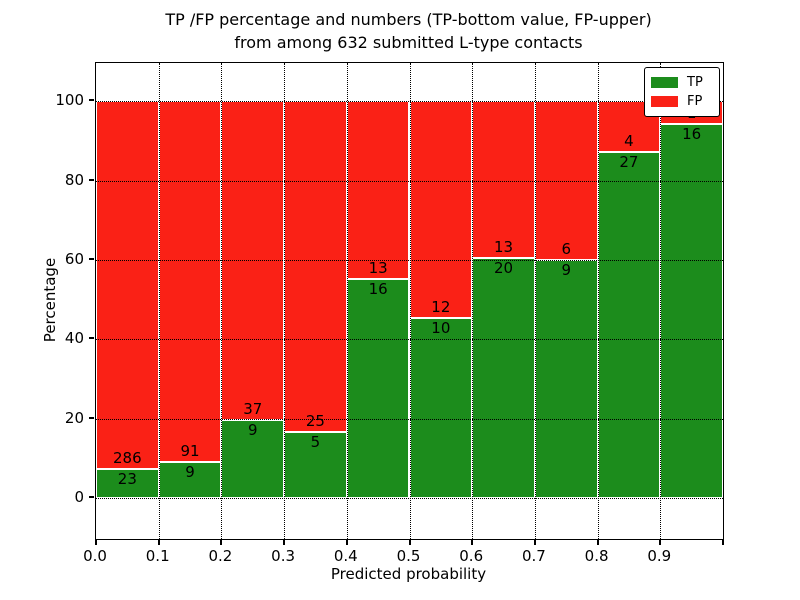  Describe the element at coordinates (74, 179) in the screenshot. I see `y-tick-label: 80` at that location.